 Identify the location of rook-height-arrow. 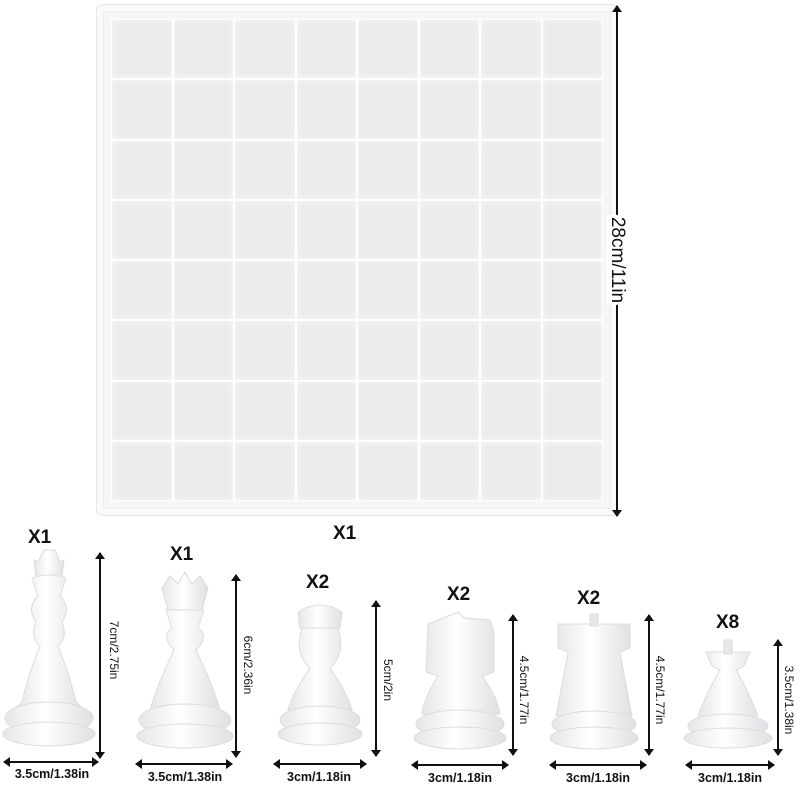
(649, 685).